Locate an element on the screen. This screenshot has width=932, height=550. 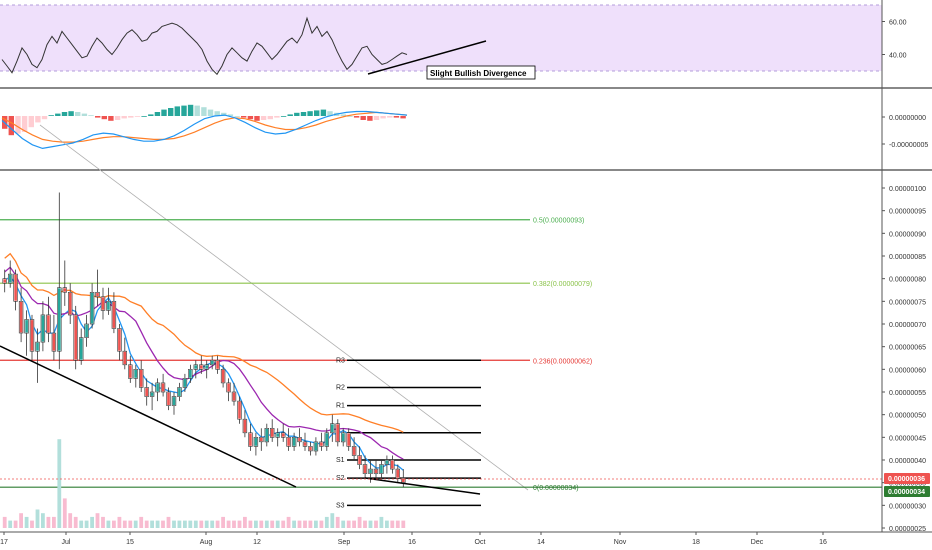
rsi-line is located at coordinates (204, 46).